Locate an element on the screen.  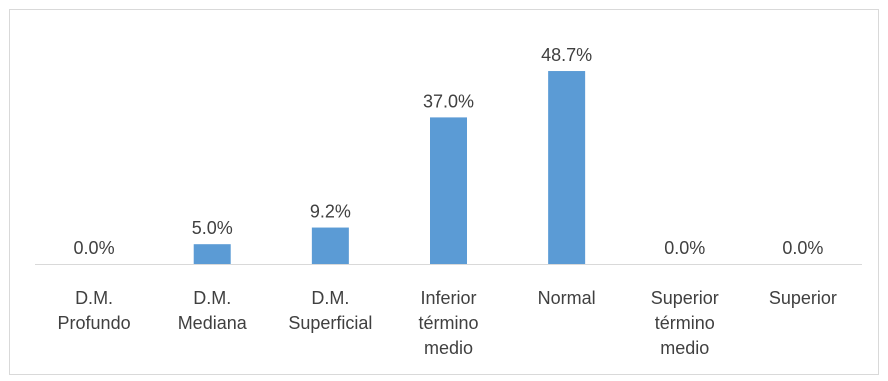
tick-label-5: Superior término medio is located at coordinates (685, 323).